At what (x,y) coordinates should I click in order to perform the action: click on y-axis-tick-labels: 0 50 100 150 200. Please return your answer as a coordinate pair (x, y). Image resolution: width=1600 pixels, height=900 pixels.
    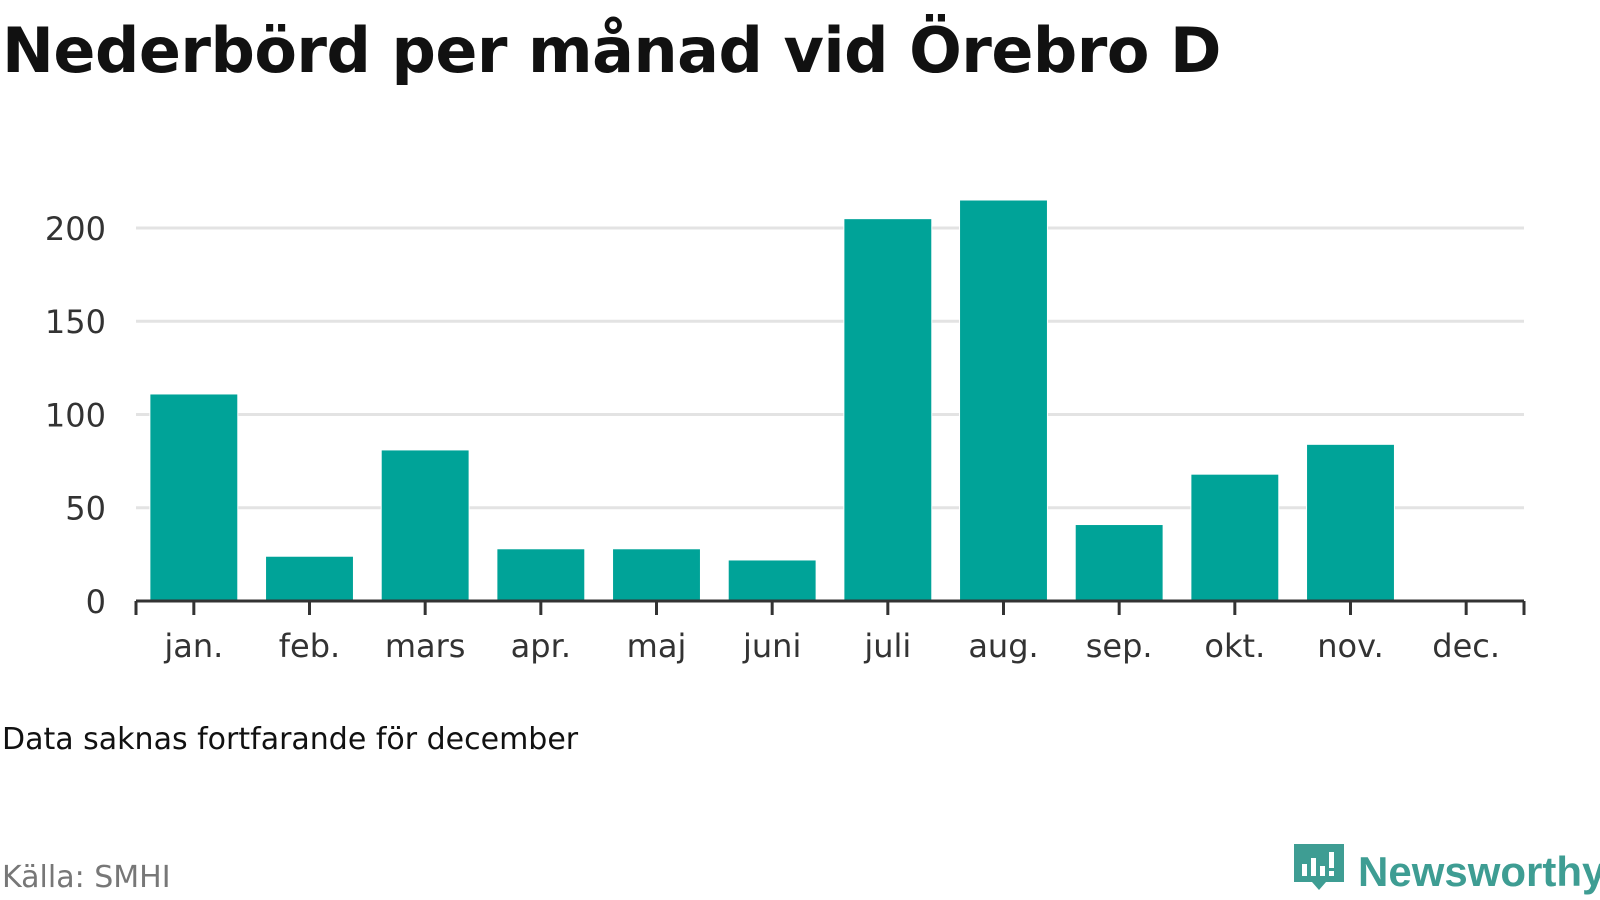
    Looking at the image, I should click on (75, 415).